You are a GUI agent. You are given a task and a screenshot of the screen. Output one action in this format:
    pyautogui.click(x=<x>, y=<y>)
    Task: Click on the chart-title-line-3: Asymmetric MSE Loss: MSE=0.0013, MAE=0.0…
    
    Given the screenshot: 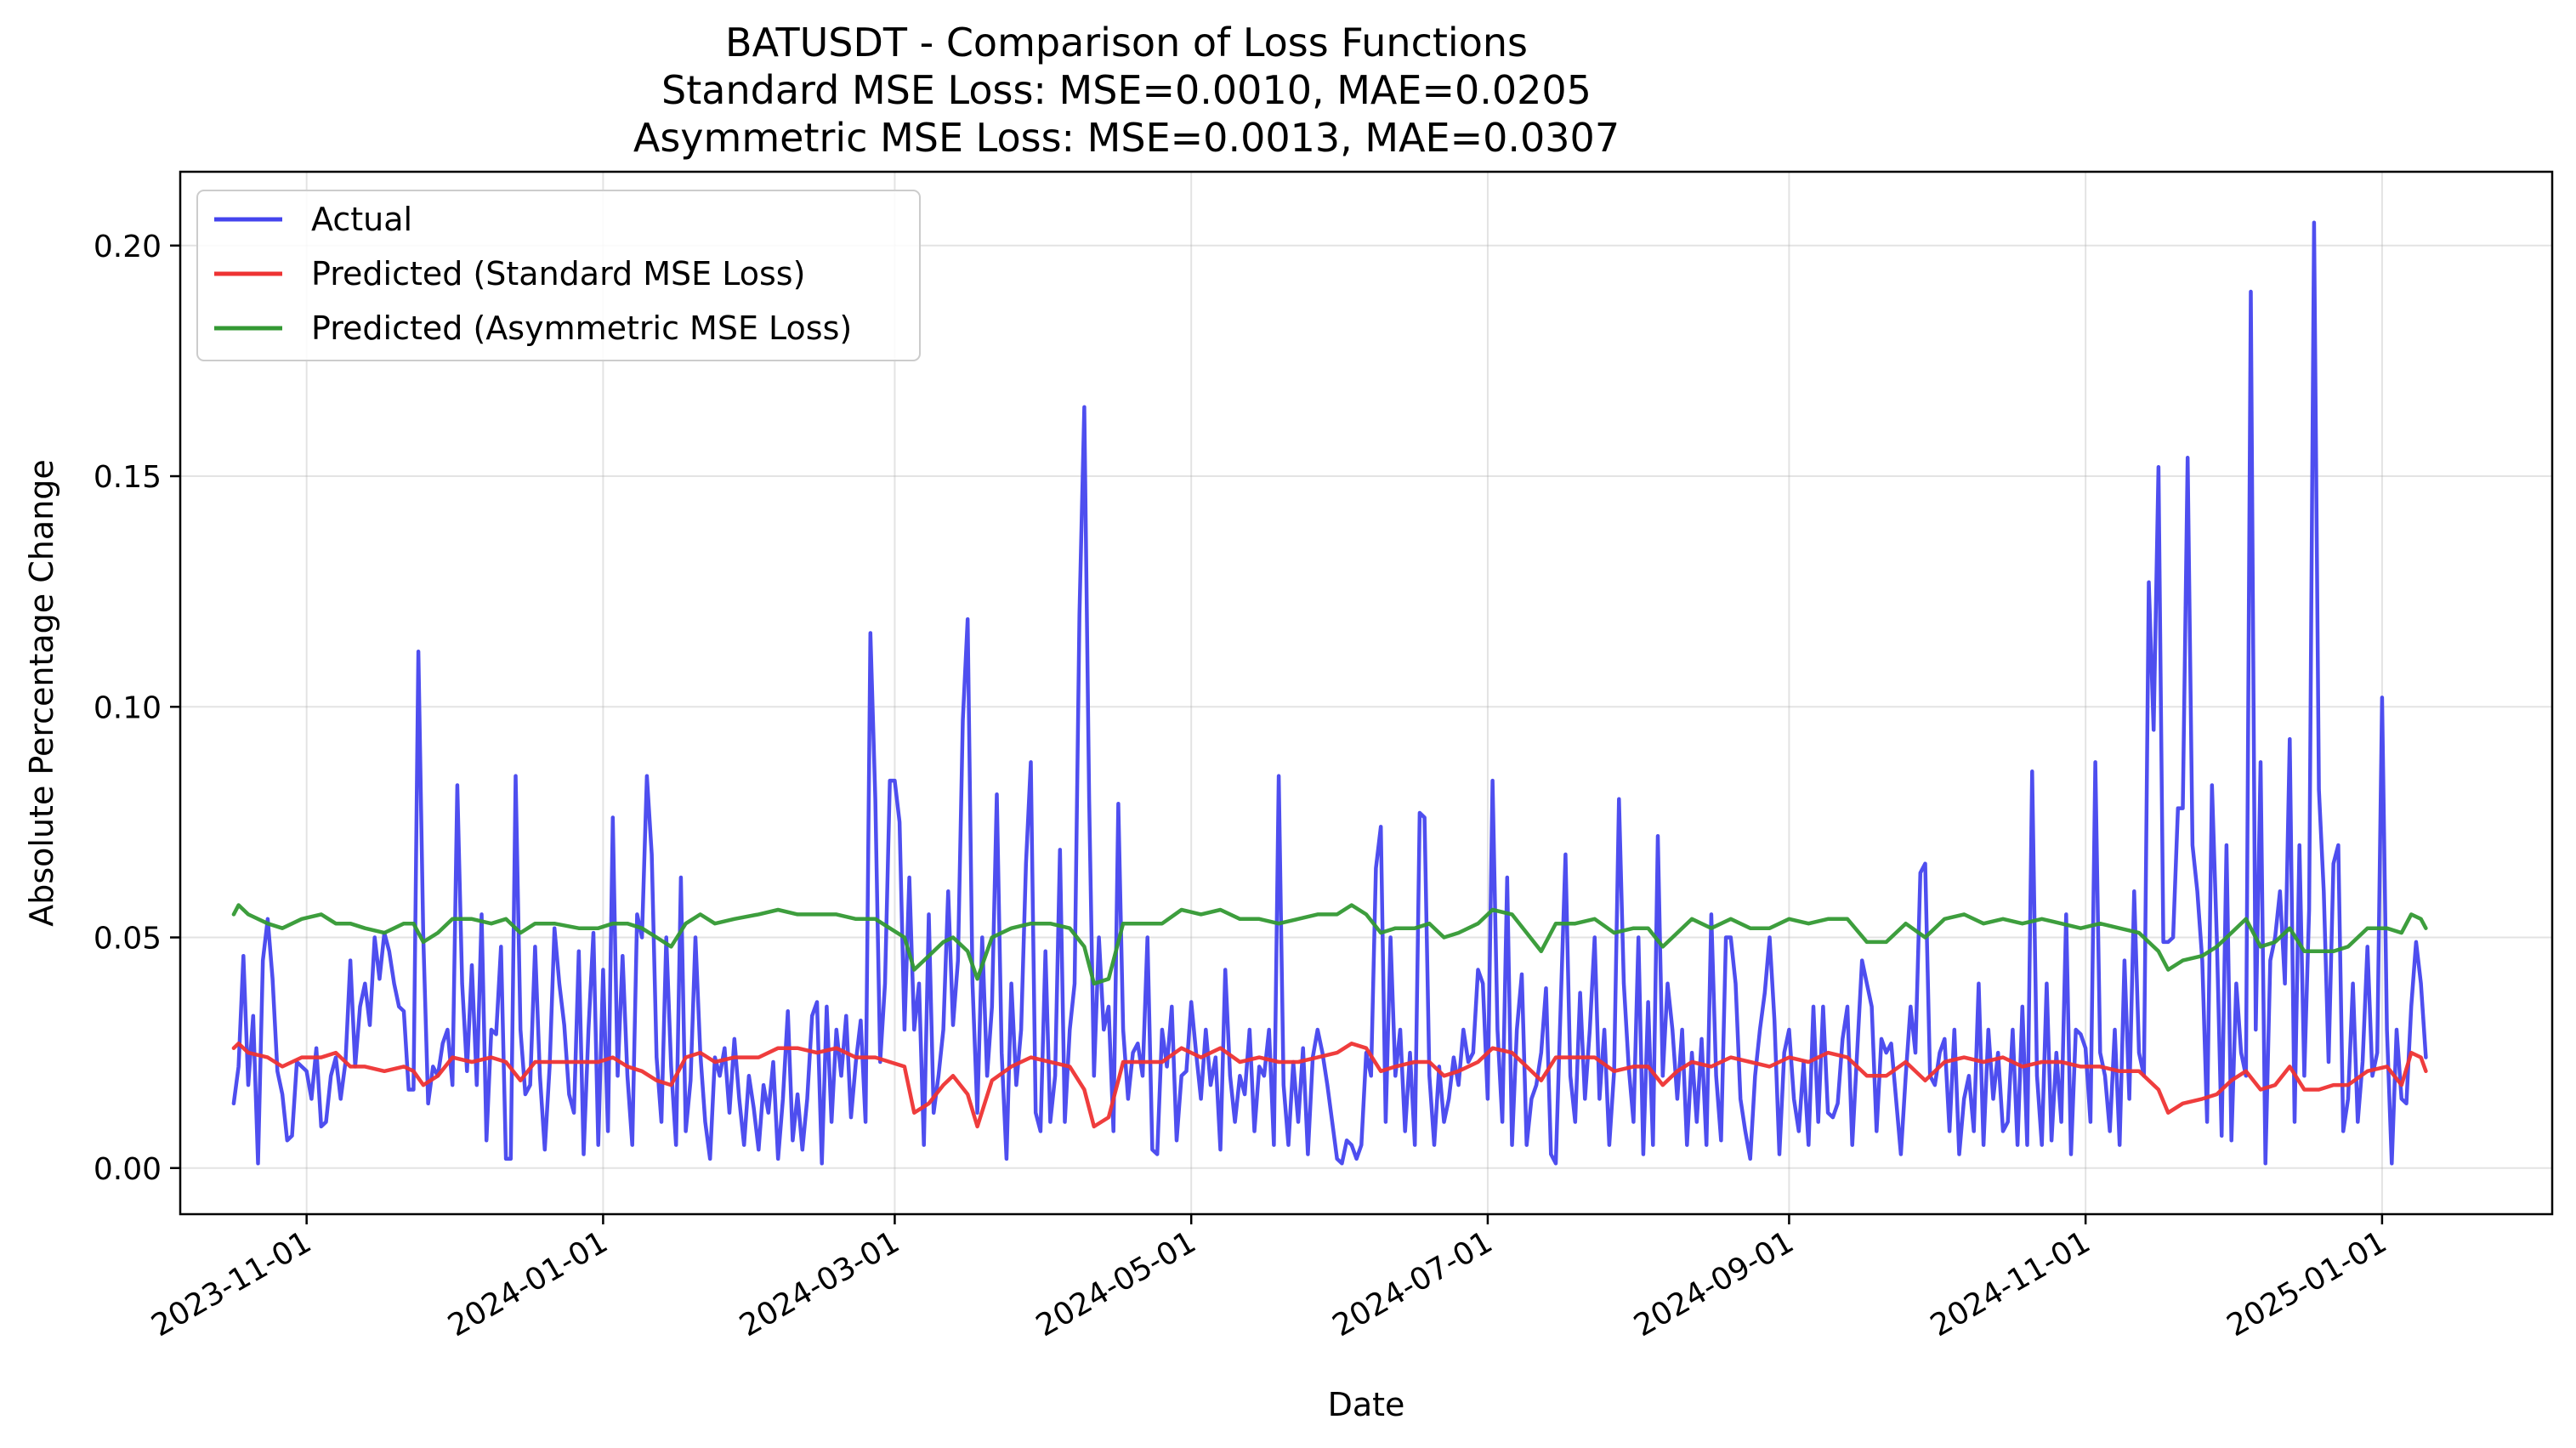 What is the action you would take?
    pyautogui.click(x=1126, y=138)
    